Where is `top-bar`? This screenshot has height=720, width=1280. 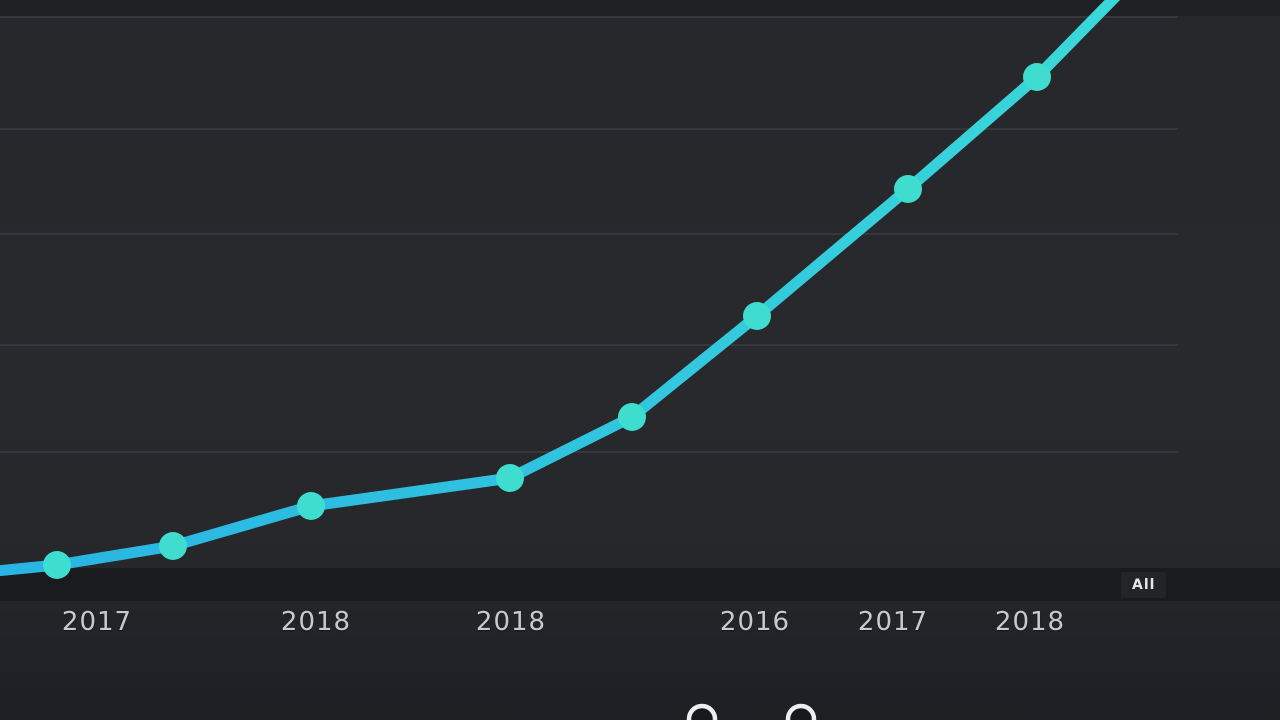
top-bar is located at coordinates (640, 8).